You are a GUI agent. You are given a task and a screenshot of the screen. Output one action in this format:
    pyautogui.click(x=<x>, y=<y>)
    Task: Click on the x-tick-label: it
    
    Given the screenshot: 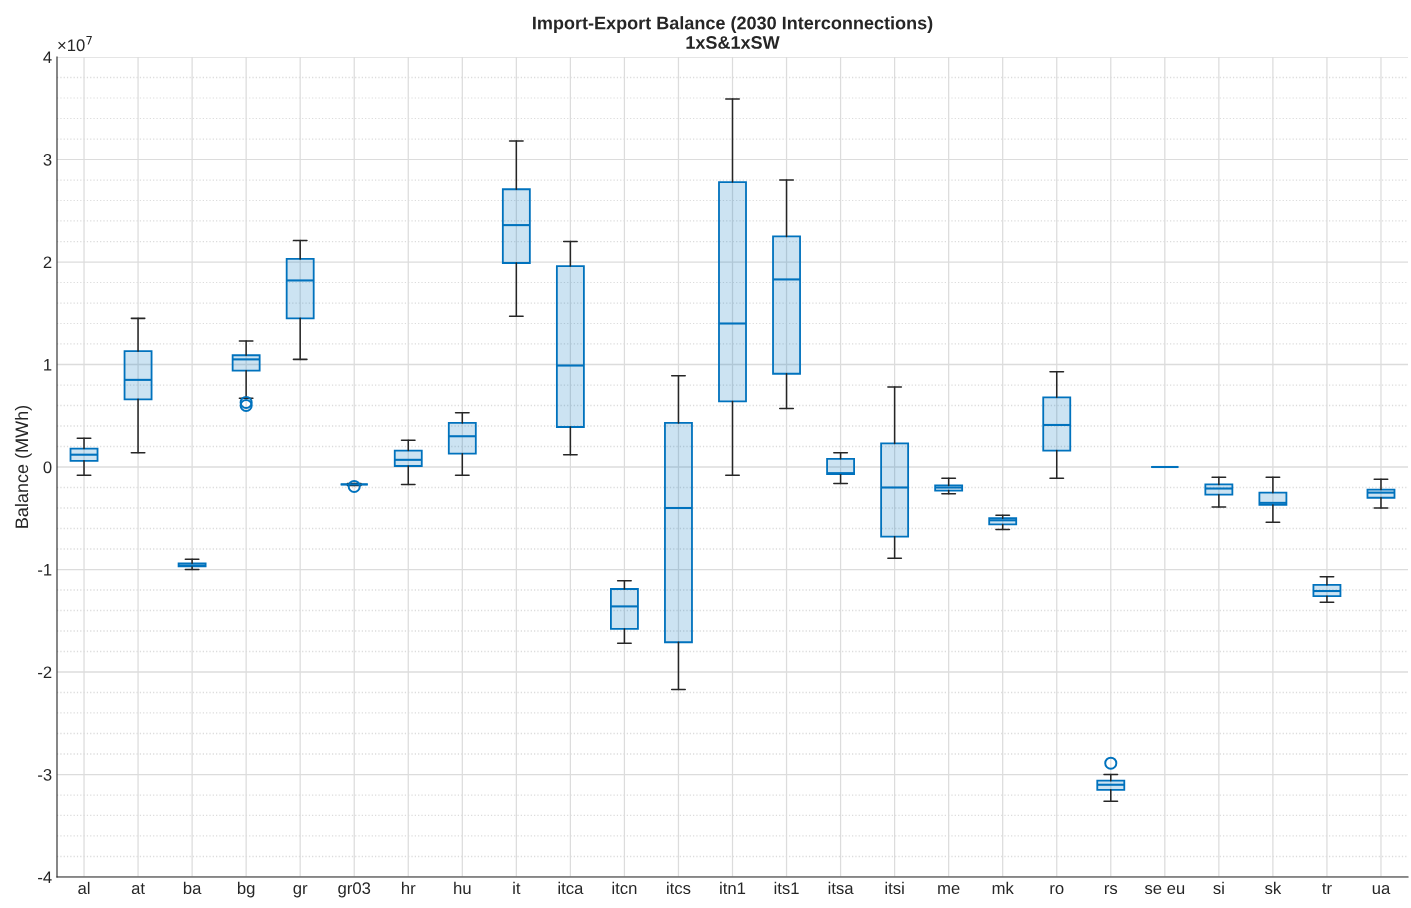 What is the action you would take?
    pyautogui.click(x=517, y=888)
    